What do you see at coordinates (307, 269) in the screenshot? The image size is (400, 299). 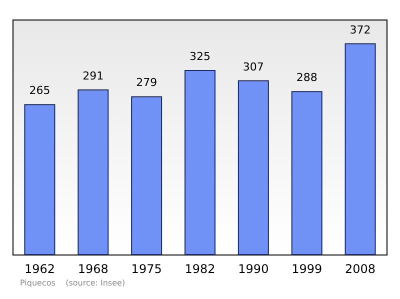 I see `x-tick-label: 1999` at bounding box center [307, 269].